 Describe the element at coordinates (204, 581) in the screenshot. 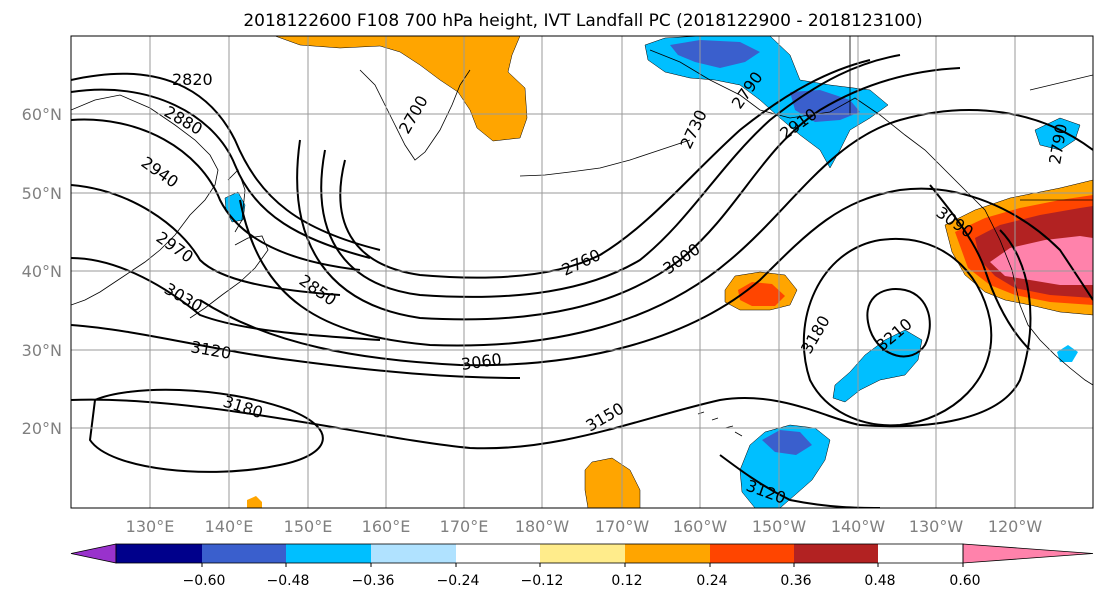

I see `colorbar-tick-label: −0.60` at that location.